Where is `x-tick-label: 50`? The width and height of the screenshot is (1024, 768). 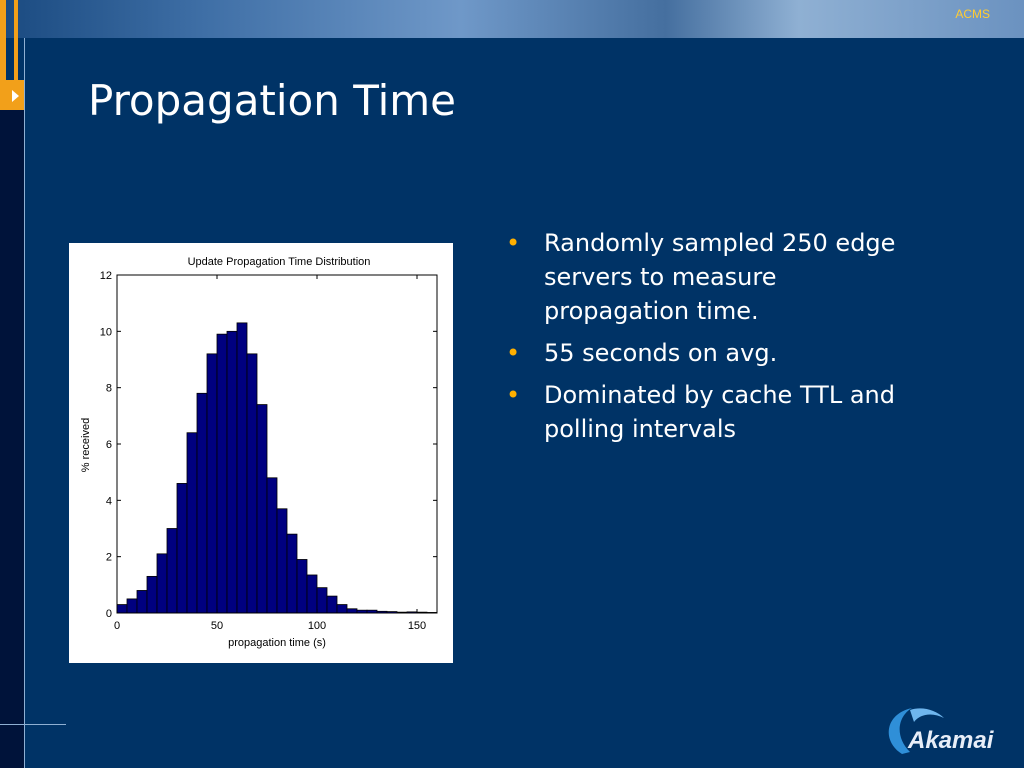
x-tick-label: 50 is located at coordinates (217, 626).